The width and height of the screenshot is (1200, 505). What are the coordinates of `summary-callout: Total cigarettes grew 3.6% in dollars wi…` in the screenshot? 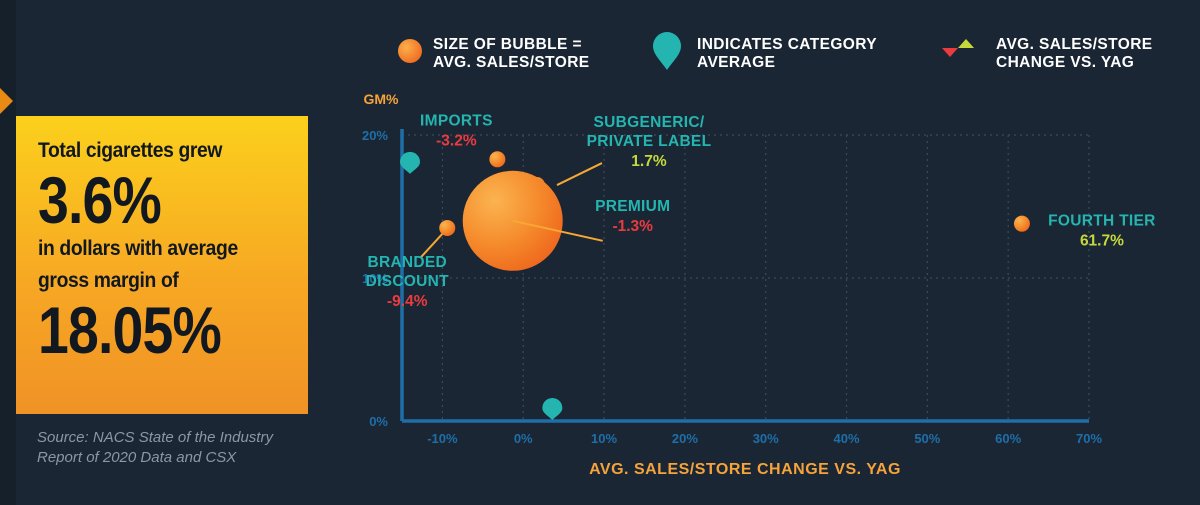 It's located at (162, 265).